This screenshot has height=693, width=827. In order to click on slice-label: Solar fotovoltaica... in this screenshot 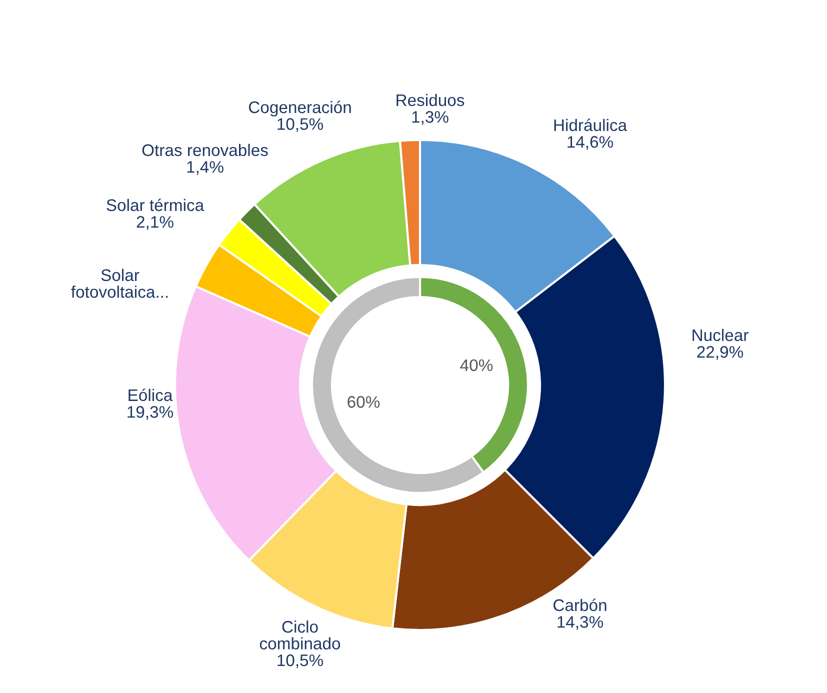, I will do `click(119, 283)`.